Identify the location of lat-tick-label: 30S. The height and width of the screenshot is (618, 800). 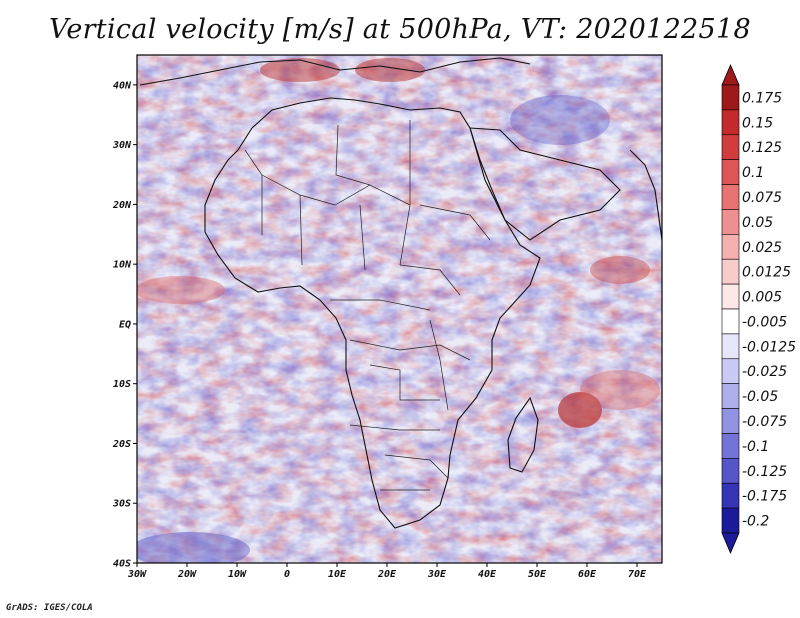
(121, 504).